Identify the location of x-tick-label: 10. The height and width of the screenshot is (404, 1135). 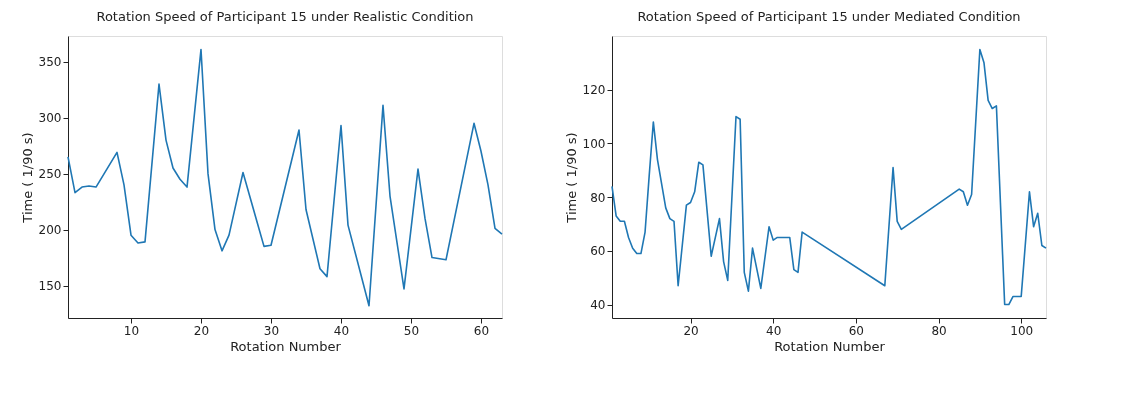
(131, 330).